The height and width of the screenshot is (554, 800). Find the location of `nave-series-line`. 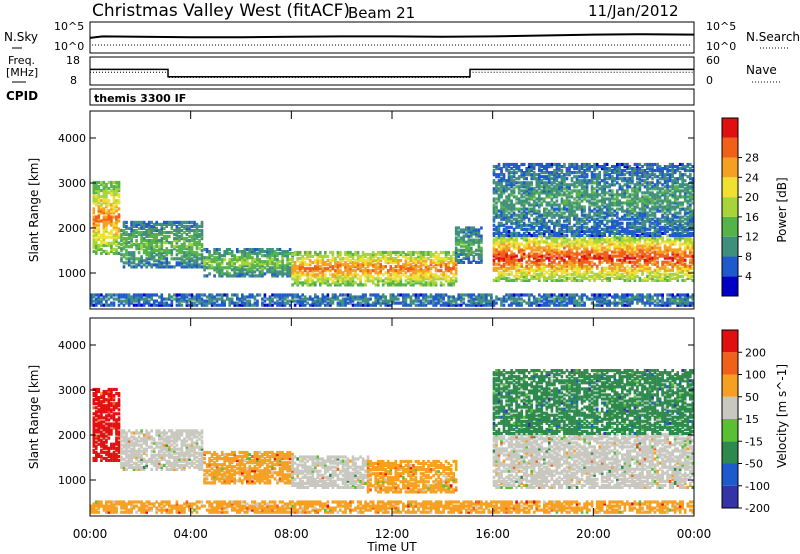

nave-series-line is located at coordinates (392, 74).